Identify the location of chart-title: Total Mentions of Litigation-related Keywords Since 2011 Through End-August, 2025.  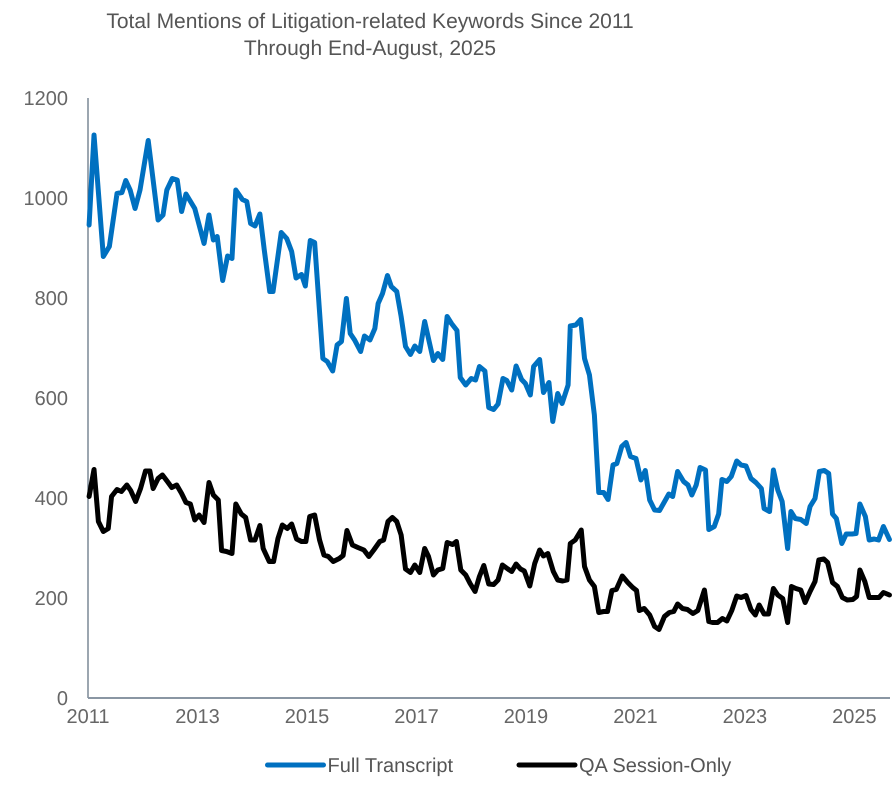
(370, 35).